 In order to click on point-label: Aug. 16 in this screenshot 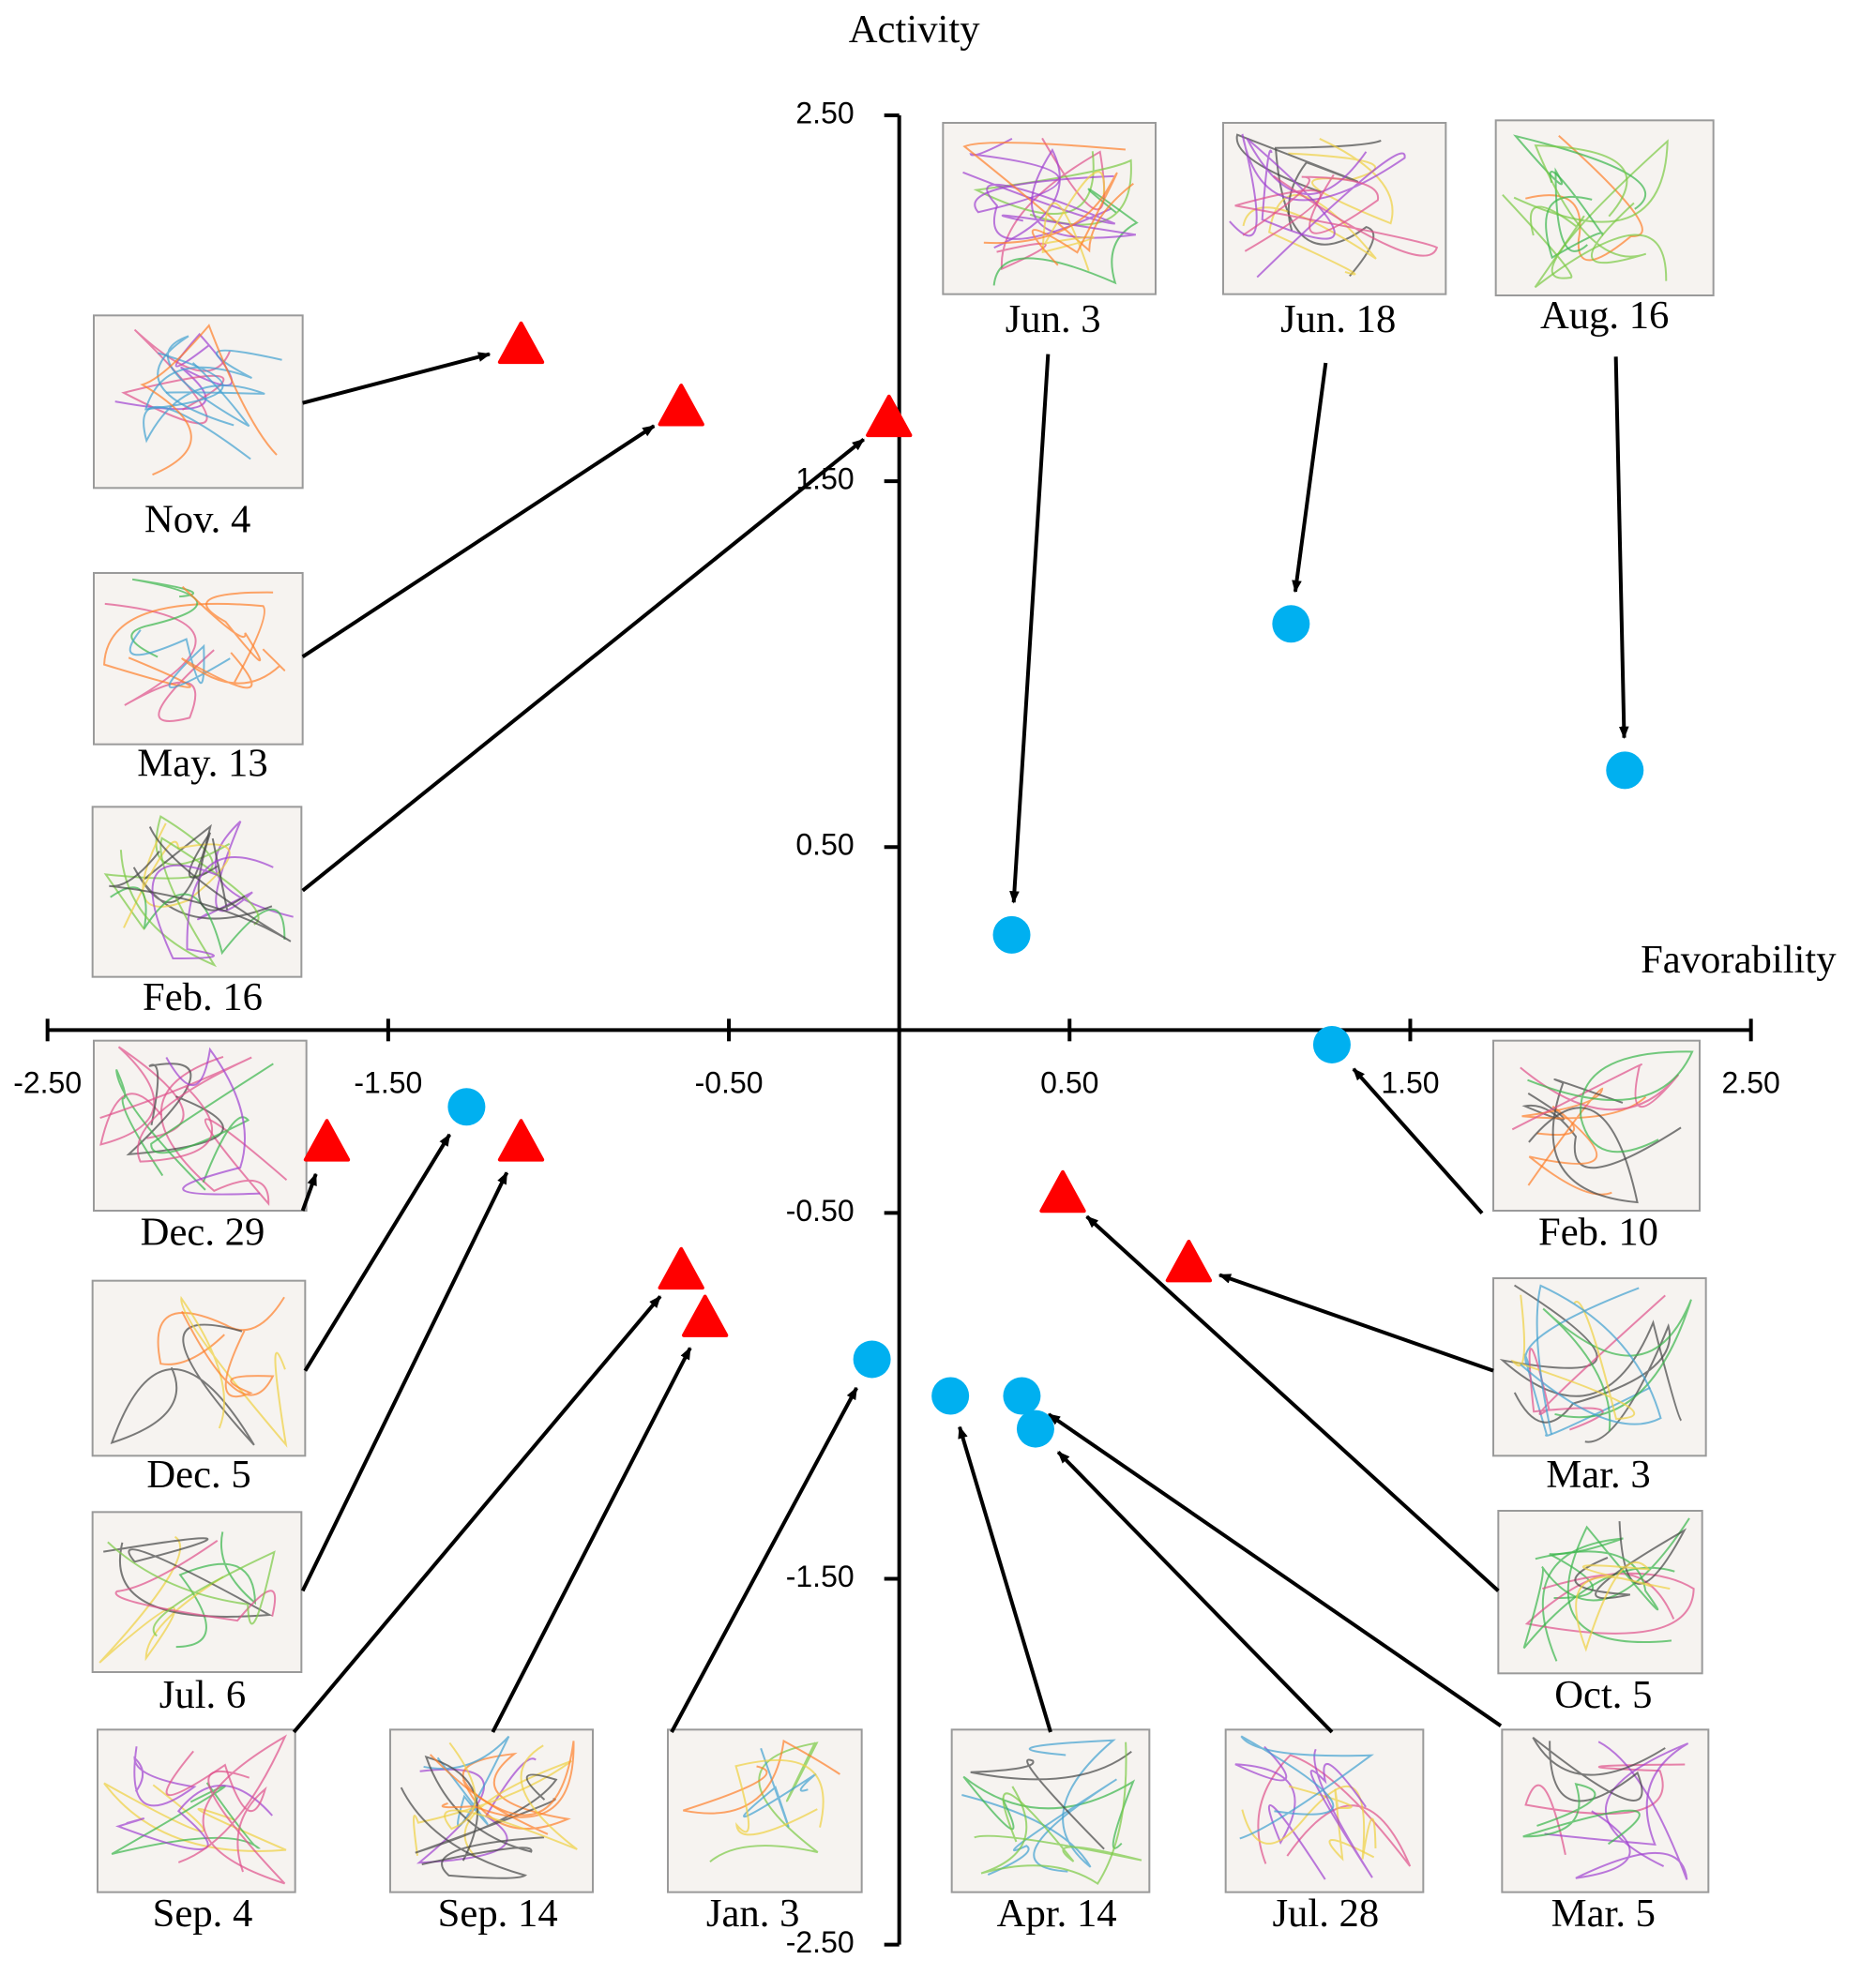, I will do `click(1604, 316)`.